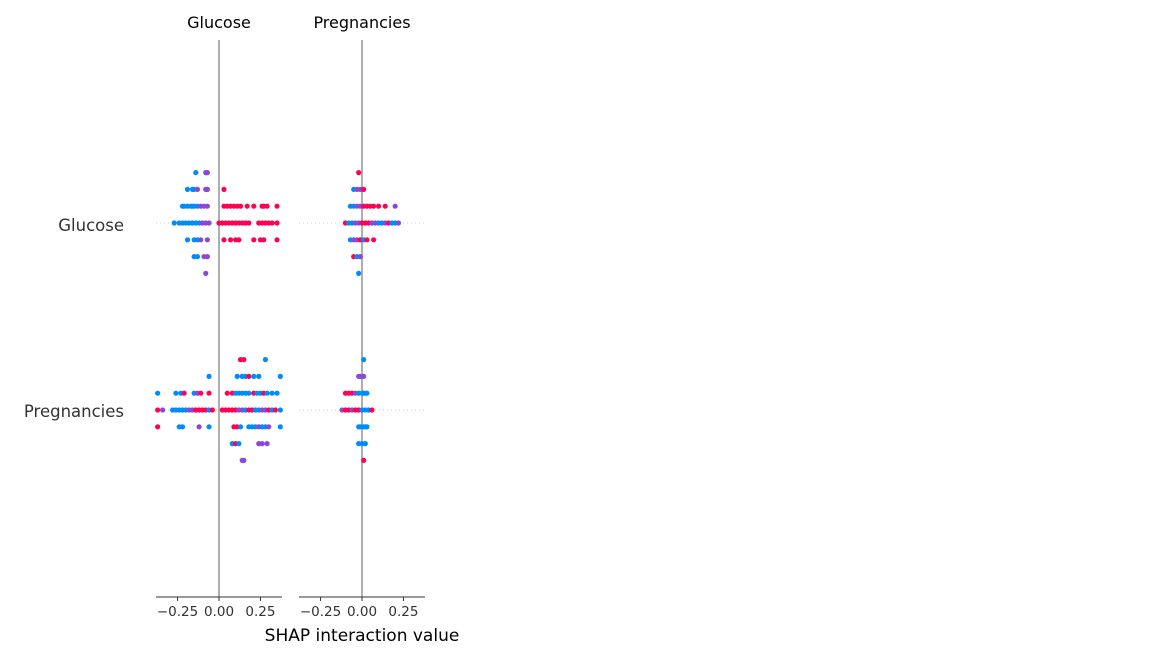 Image resolution: width=1150 pixels, height=660 pixels. Describe the element at coordinates (362, 636) in the screenshot. I see `x-axis-title: SHAP interaction value` at that location.